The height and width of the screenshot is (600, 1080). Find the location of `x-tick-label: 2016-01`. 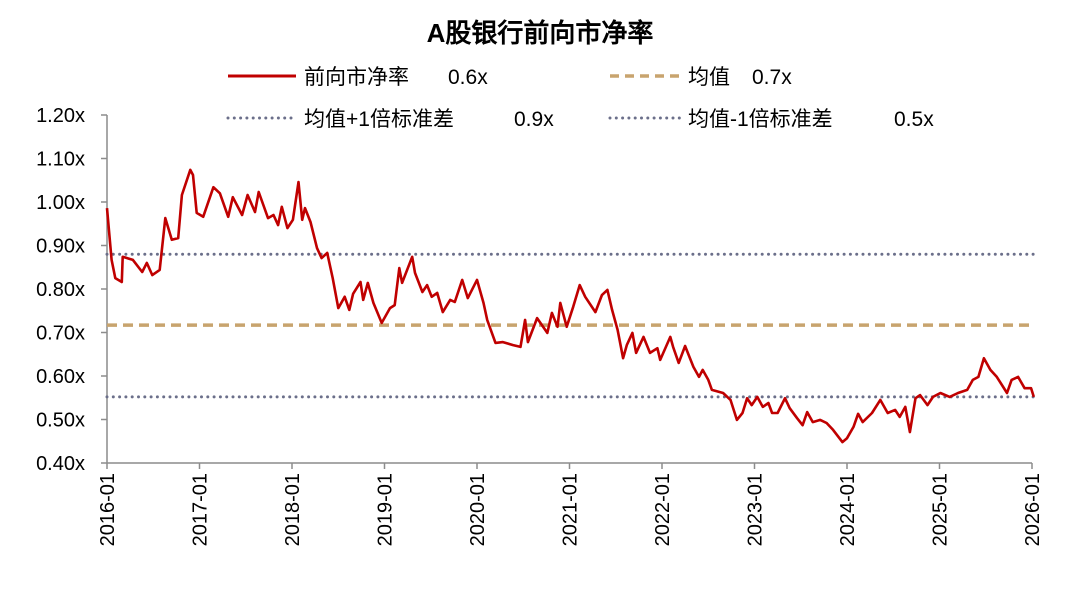

x-tick-label: 2016-01 is located at coordinates (108, 509).